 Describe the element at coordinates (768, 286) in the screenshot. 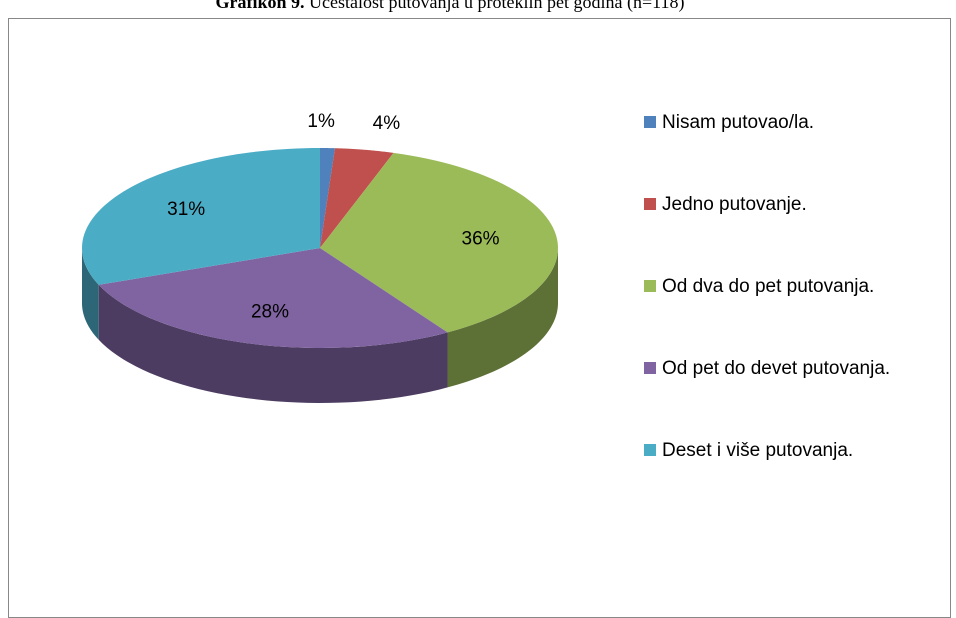

I see `legend-label: Od dva do pet putovanja.` at that location.